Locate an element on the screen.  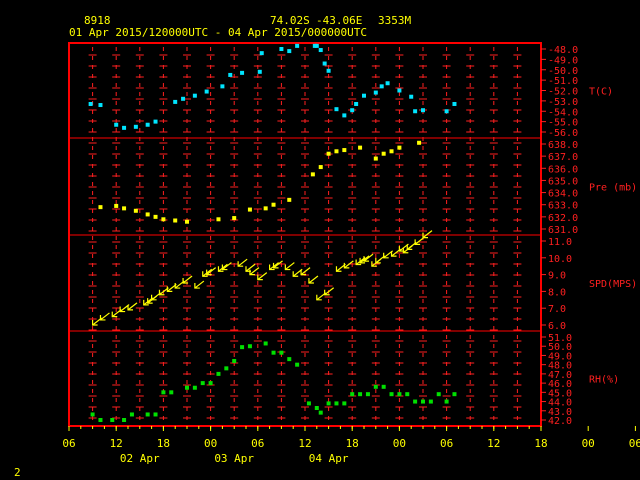
y-tick-label: 42.0 is located at coordinates (560, 421).